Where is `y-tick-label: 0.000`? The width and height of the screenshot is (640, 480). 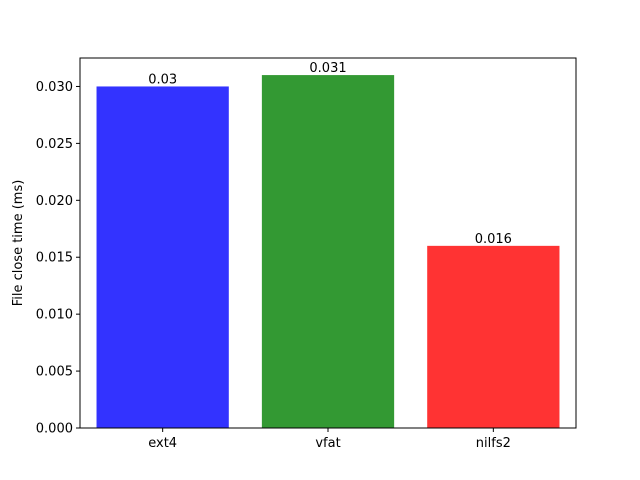 y-tick-label: 0.000 is located at coordinates (54, 429).